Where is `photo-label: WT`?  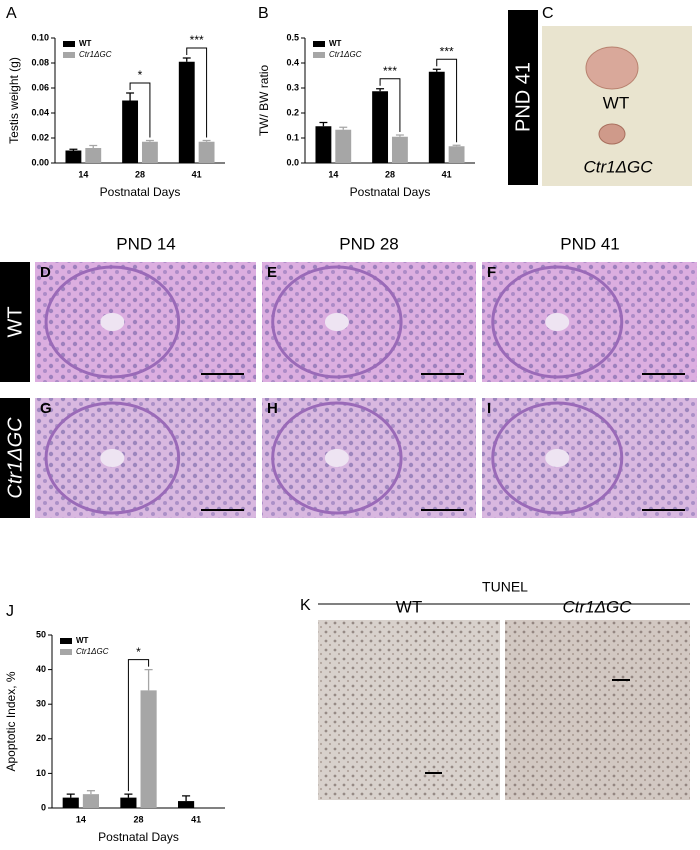 photo-label: WT is located at coordinates (616, 102).